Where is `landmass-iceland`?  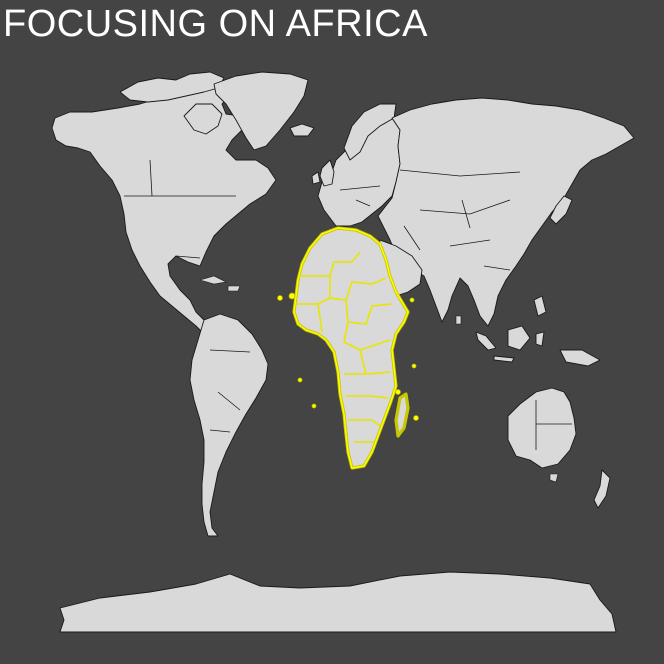
landmass-iceland is located at coordinates (302, 130).